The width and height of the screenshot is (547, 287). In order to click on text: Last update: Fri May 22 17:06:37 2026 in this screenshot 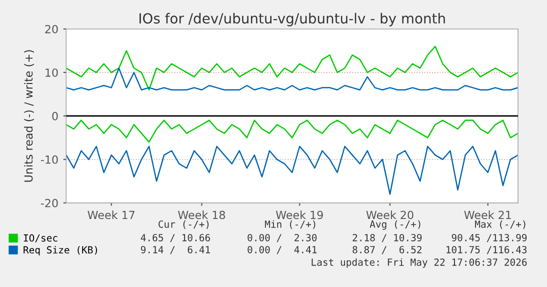, I will do `click(419, 263)`.